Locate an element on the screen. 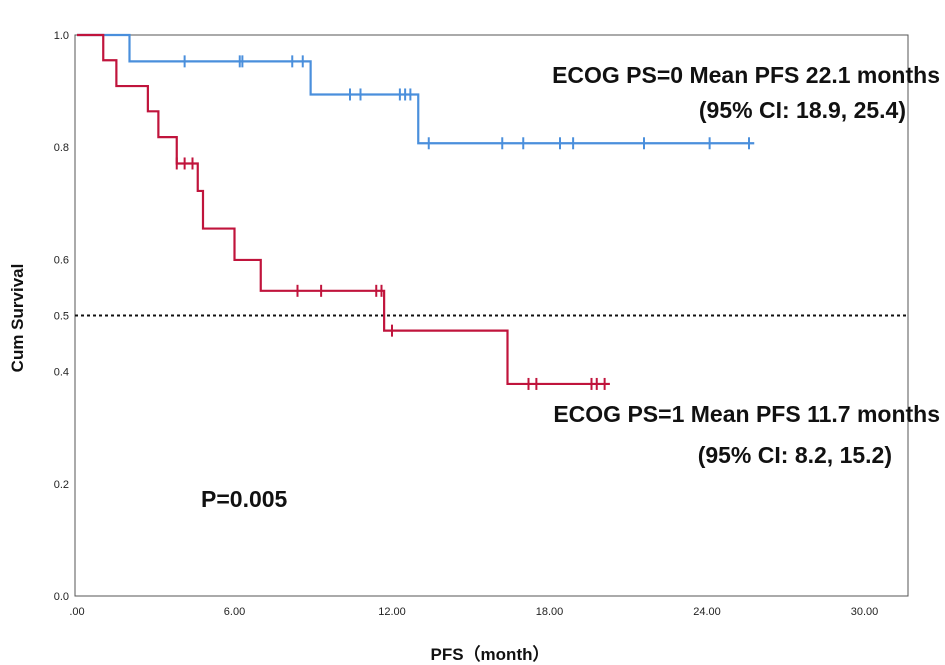 The image size is (945, 665). ps0-annotation-line2: (95% CI: 18.9, 25.4) is located at coordinates (802, 110).